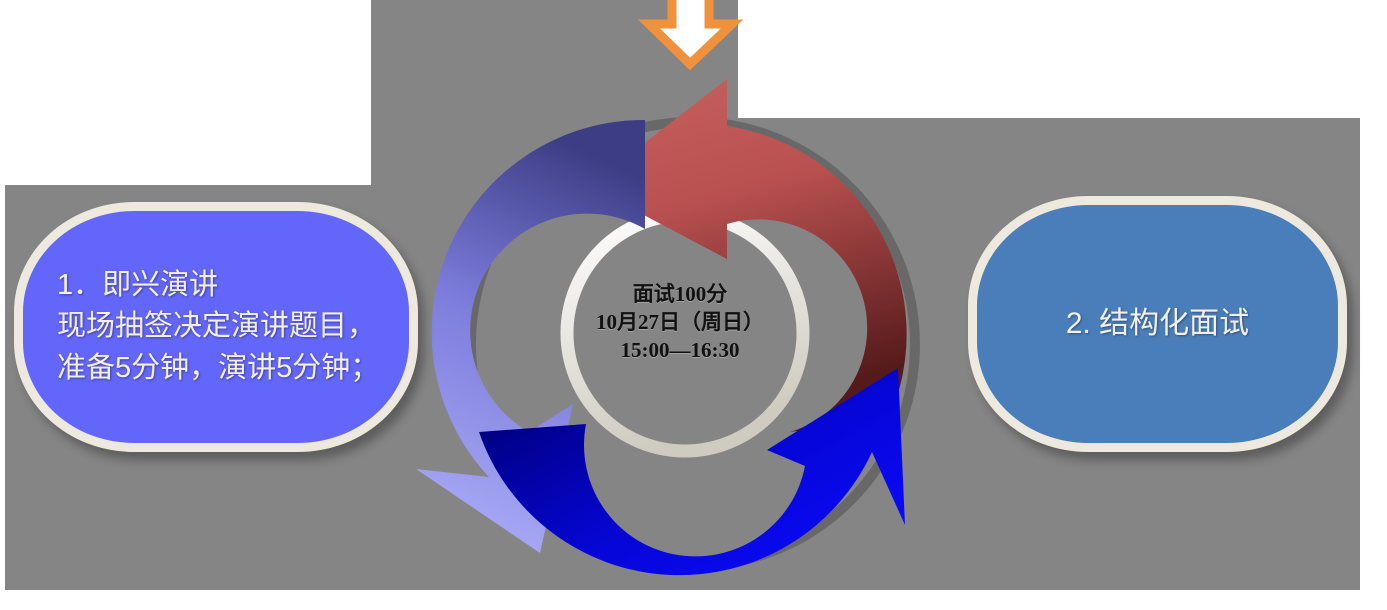  I want to click on step-2-box: 2. 结构化面试, so click(1157, 324).